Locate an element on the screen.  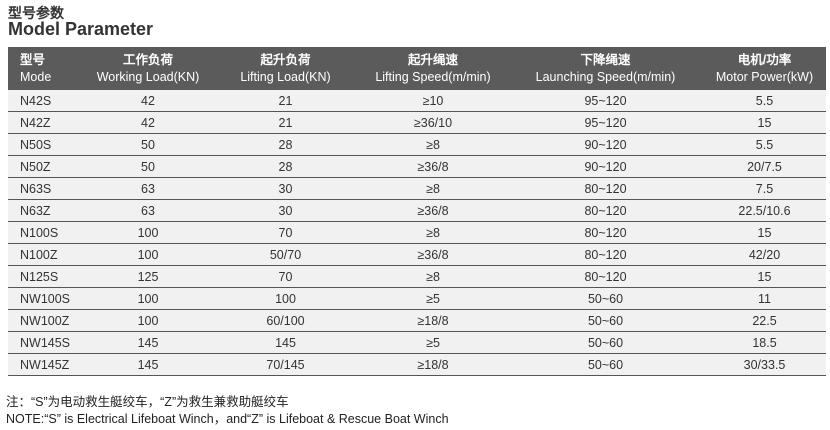
column-header: 型号 Mode is located at coordinates (45, 68).